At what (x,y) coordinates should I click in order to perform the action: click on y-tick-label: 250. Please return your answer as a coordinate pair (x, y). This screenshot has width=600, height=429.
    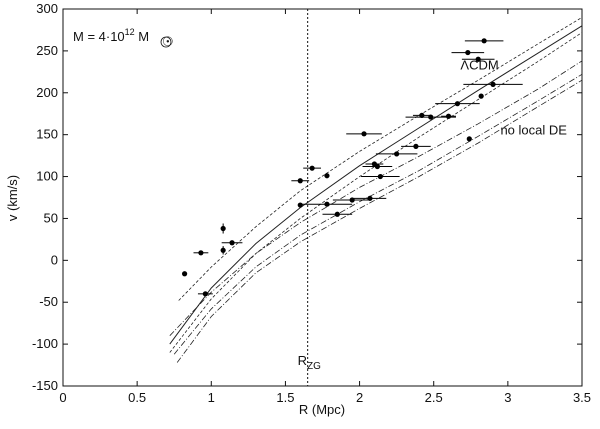
    Looking at the image, I should click on (47, 50).